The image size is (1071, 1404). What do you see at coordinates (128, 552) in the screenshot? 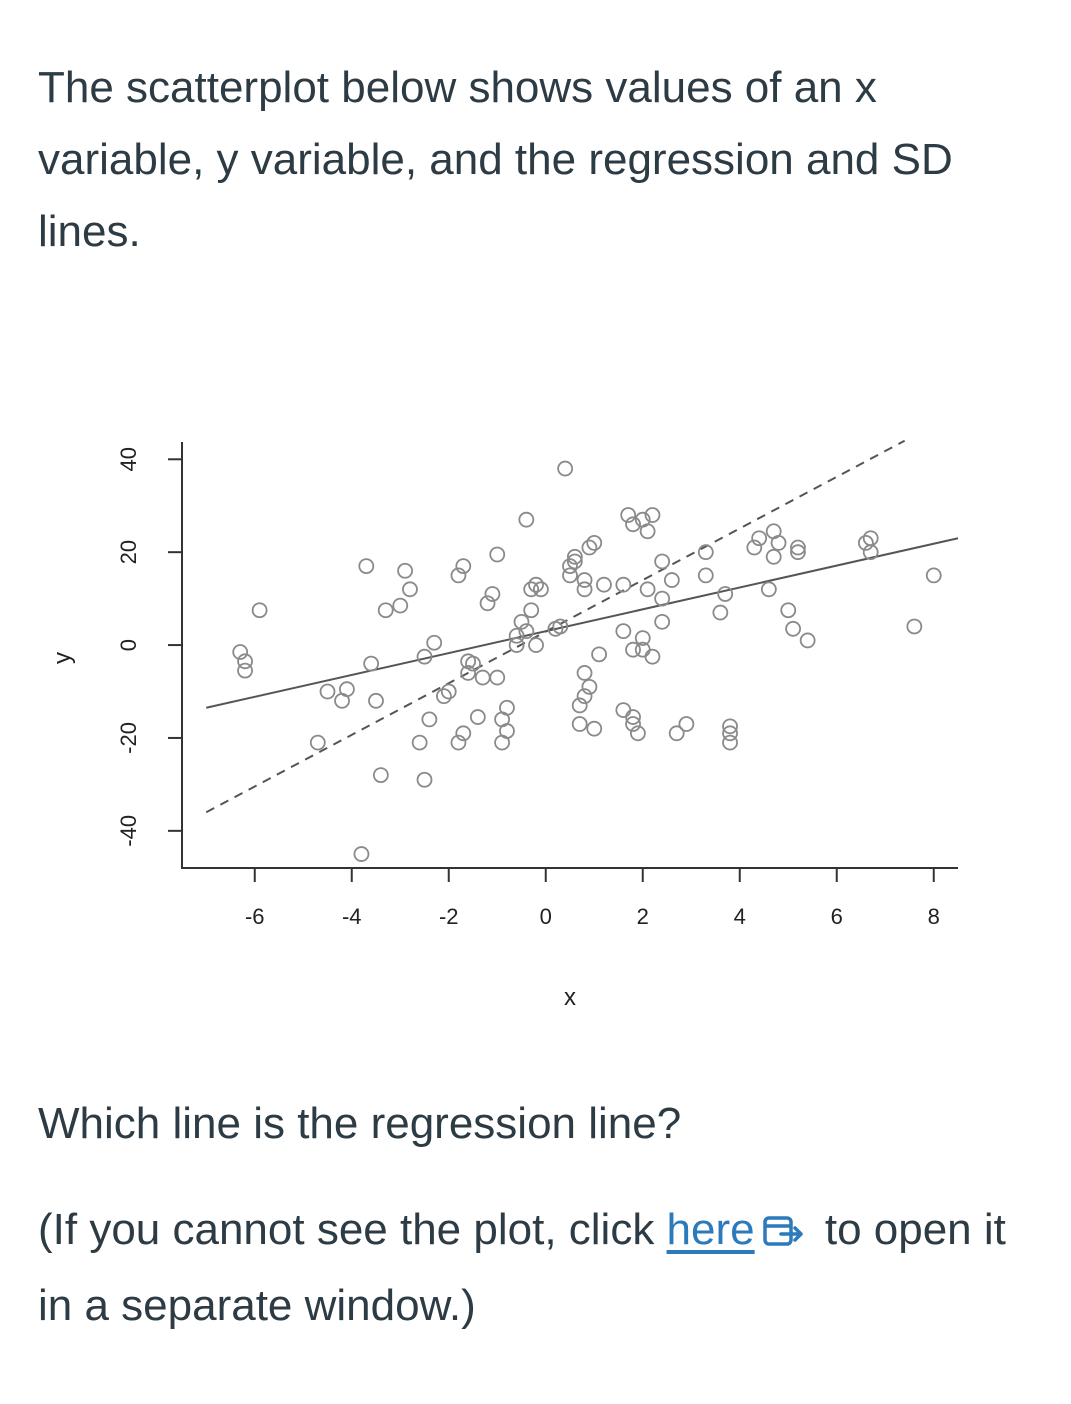
I see `y-tick-label: 20` at bounding box center [128, 552].